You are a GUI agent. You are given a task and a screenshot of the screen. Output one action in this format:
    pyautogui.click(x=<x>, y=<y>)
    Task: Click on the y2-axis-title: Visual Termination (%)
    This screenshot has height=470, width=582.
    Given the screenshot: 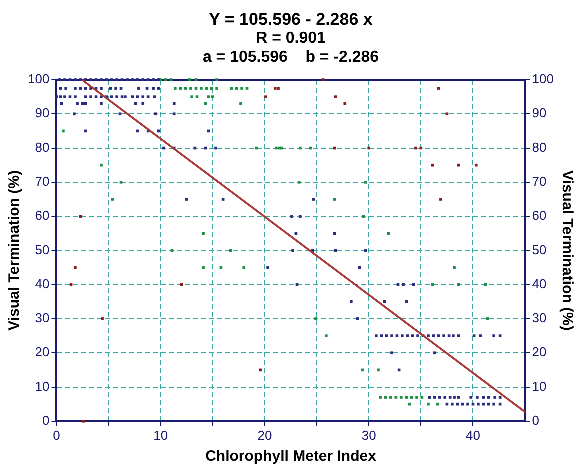 What is the action you would take?
    pyautogui.click(x=567, y=250)
    